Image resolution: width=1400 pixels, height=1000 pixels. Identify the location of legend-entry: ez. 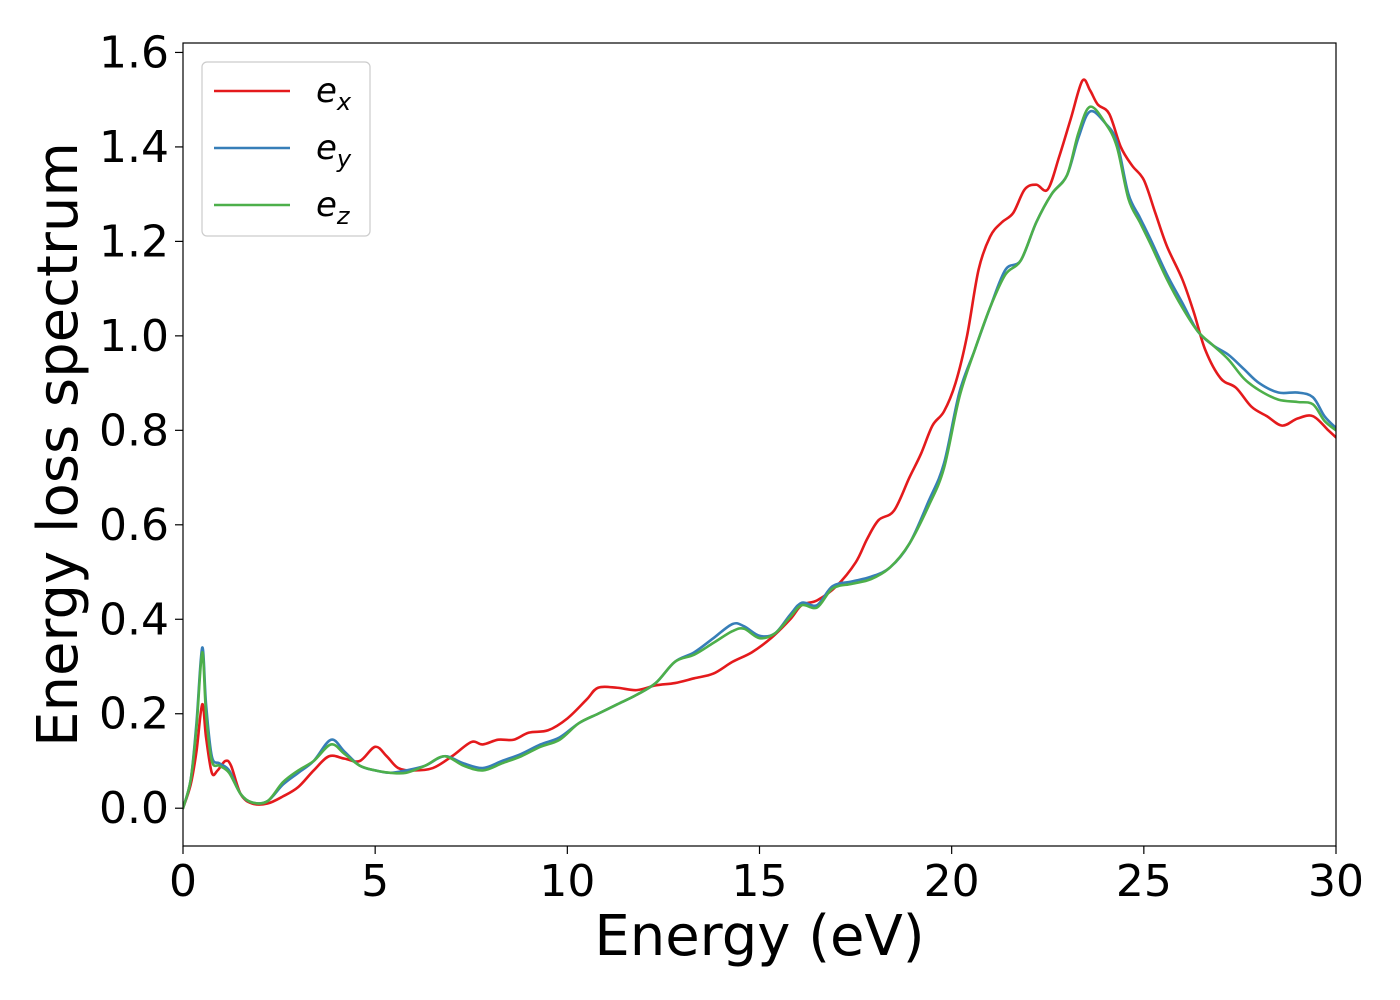
(333, 207).